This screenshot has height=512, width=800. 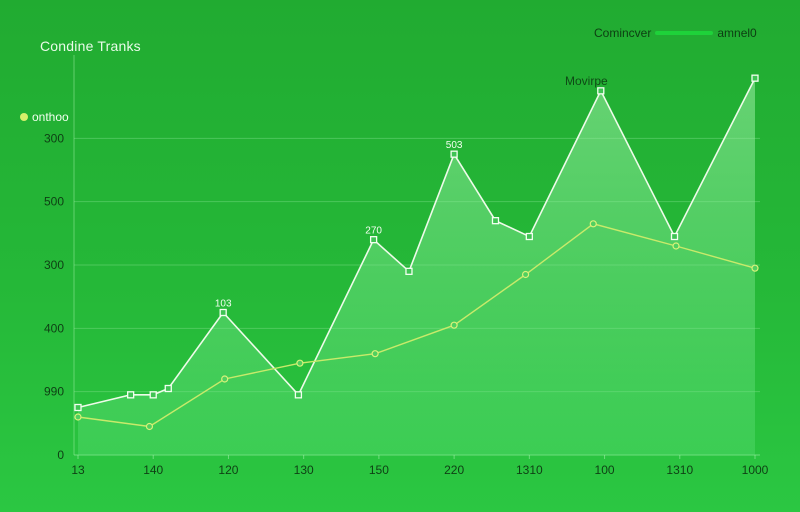 What do you see at coordinates (60, 455) in the screenshot?
I see `y-tick-label: 0` at bounding box center [60, 455].